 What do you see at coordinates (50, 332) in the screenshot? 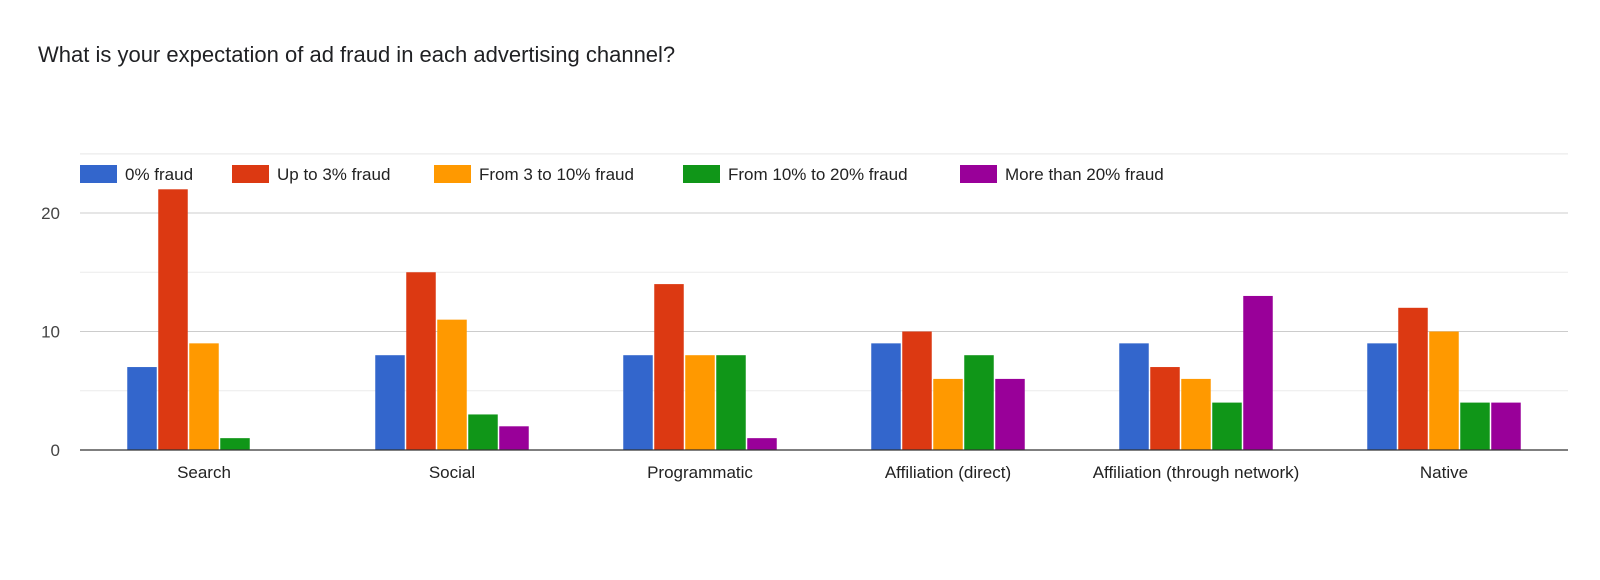
I see `y-tick-label: 10` at bounding box center [50, 332].